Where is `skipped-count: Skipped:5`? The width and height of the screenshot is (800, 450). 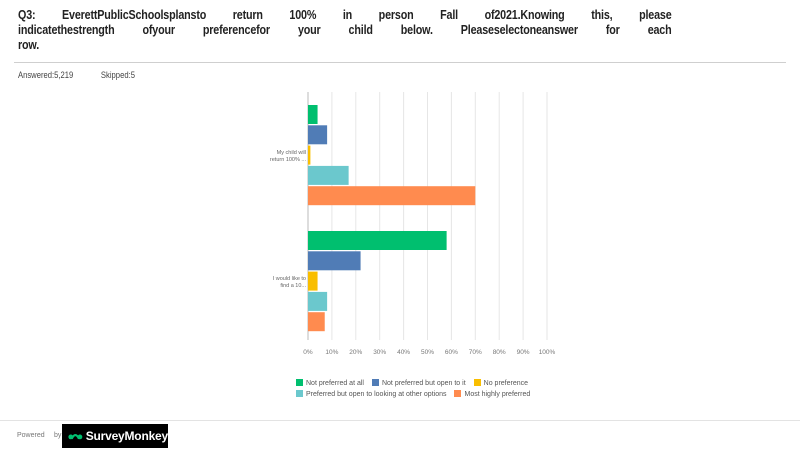
skipped-count: Skipped:5 is located at coordinates (117, 75).